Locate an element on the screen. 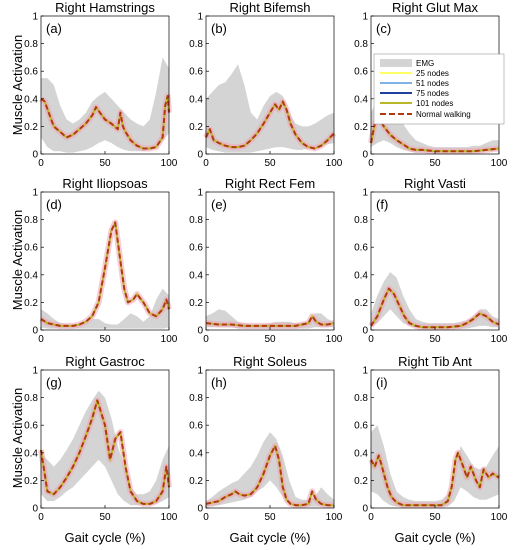  panel-1-title: Right Hamstrings is located at coordinates (105, 7).